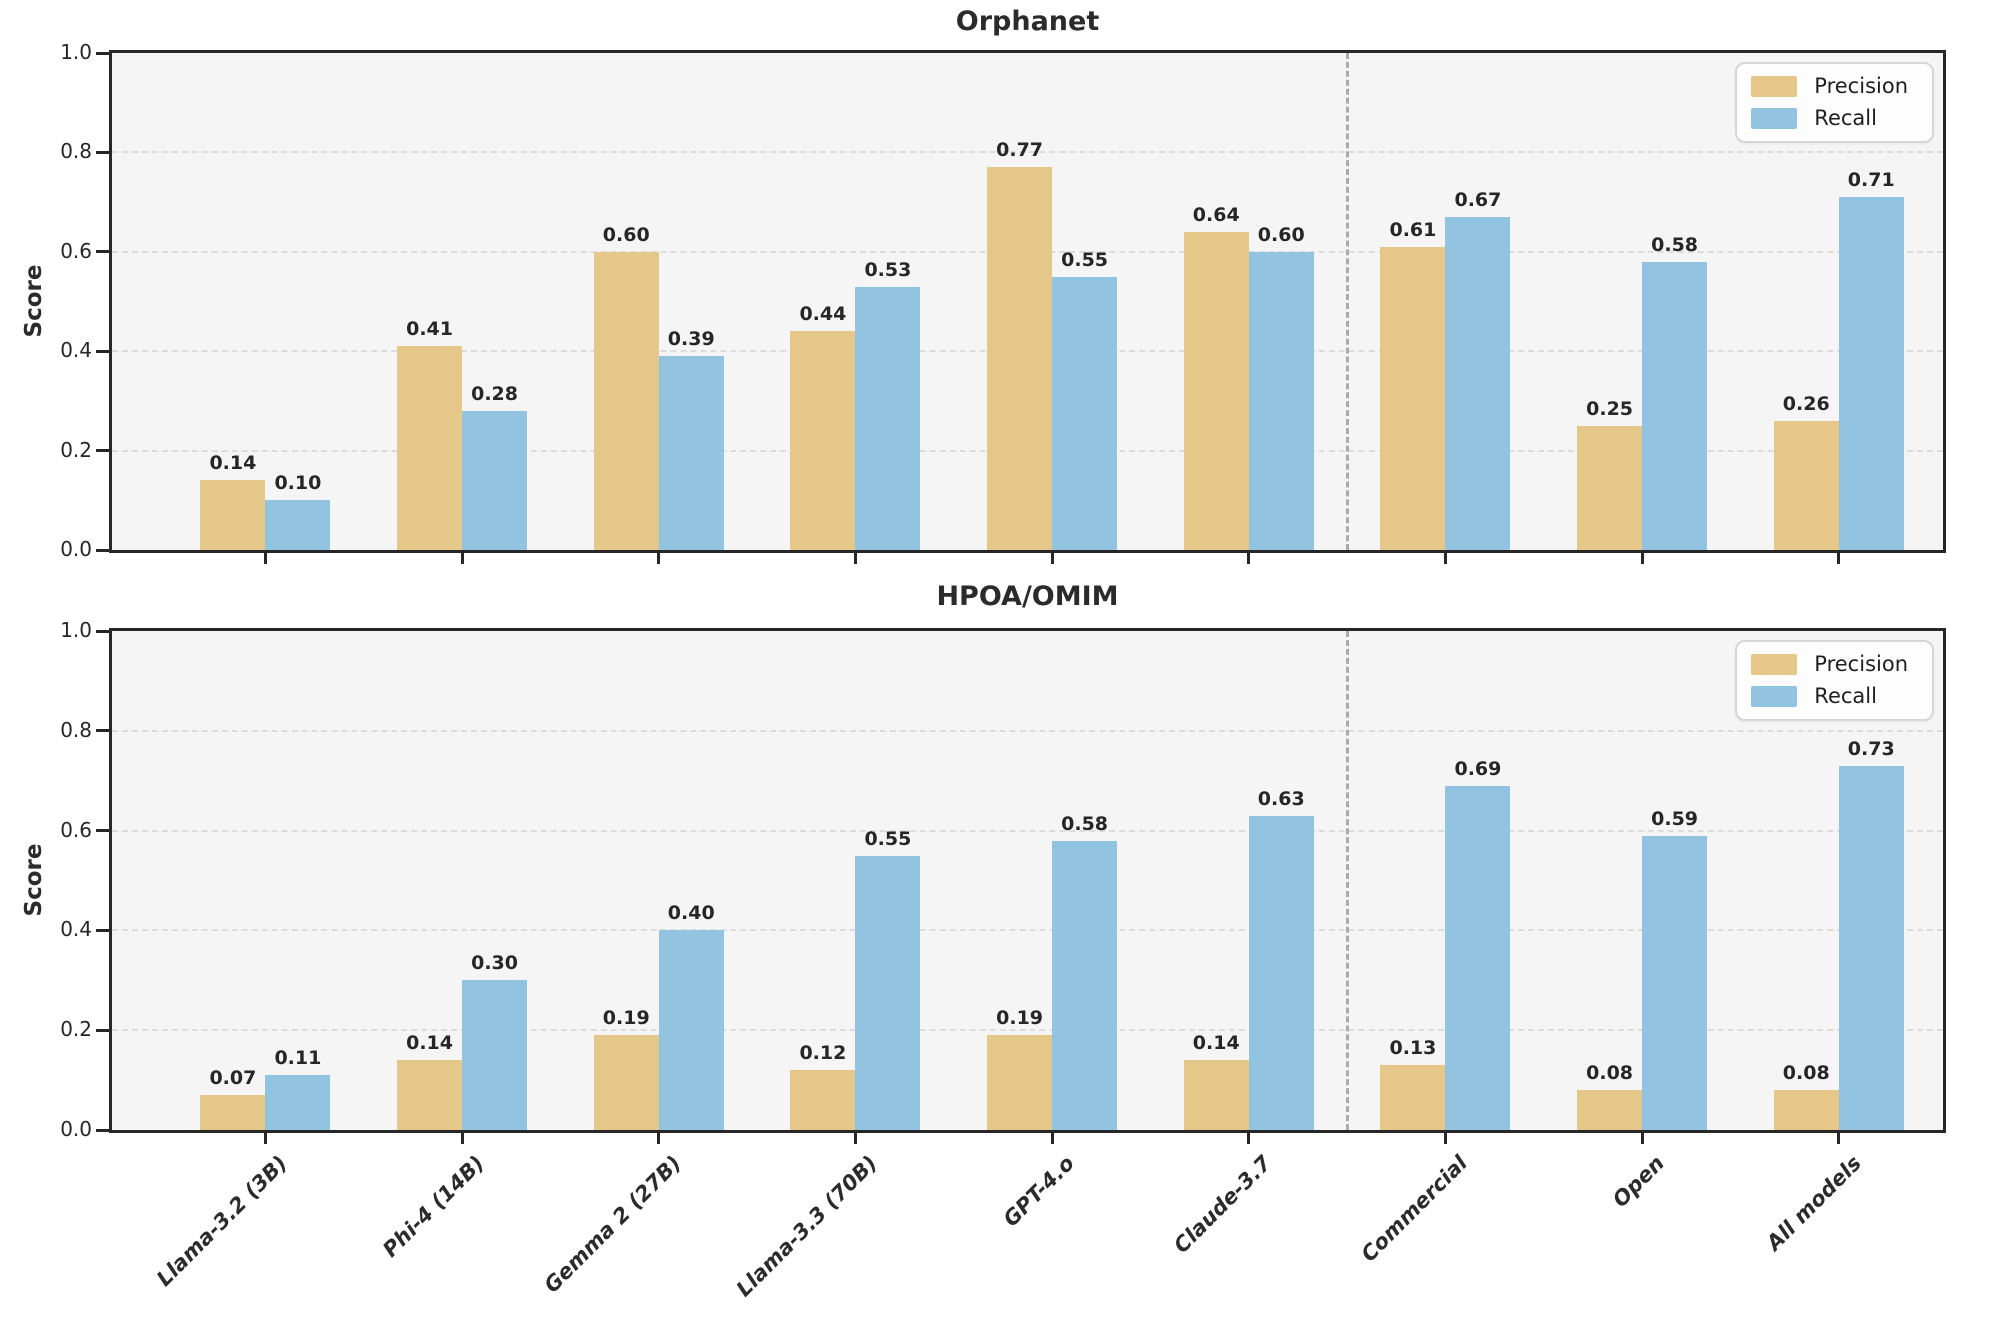 This screenshot has width=2000, height=1327. I want to click on bar-value-recall-5: 0.55, so click(1085, 259).